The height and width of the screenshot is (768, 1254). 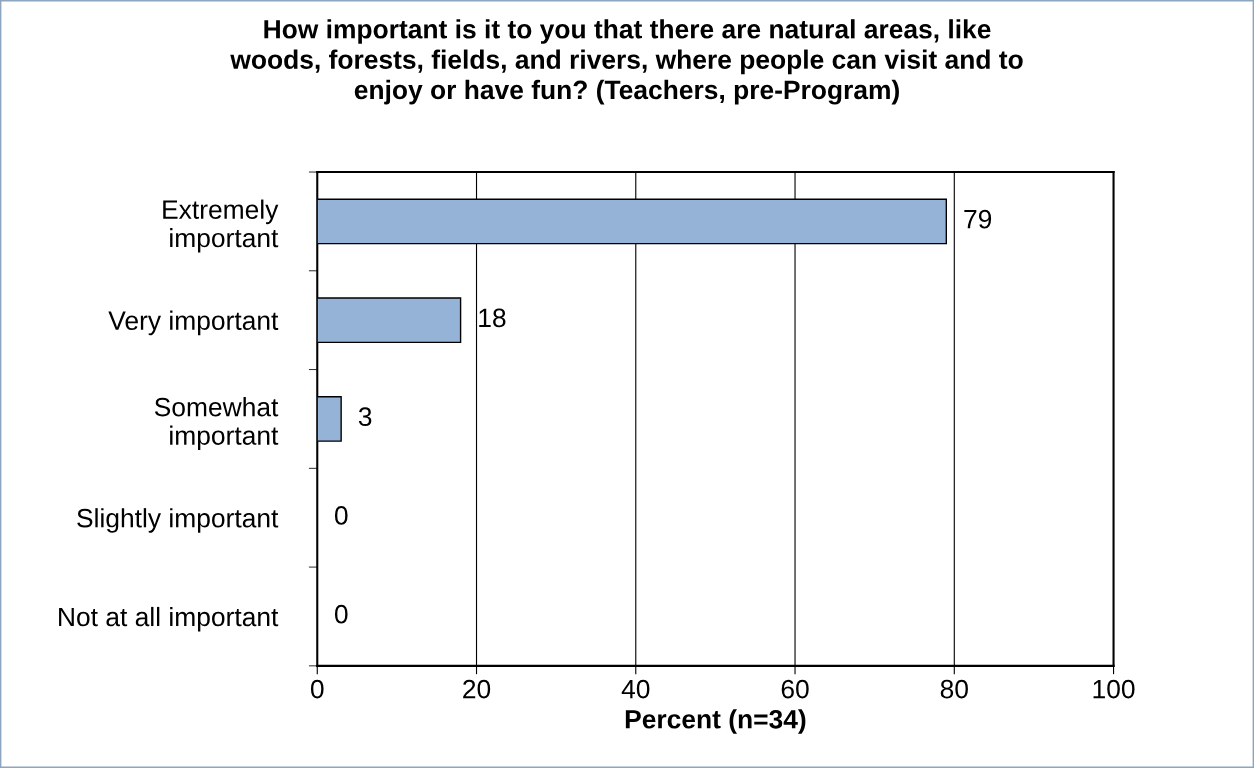 I want to click on y-tick-label: Slightly important, so click(x=178, y=520).